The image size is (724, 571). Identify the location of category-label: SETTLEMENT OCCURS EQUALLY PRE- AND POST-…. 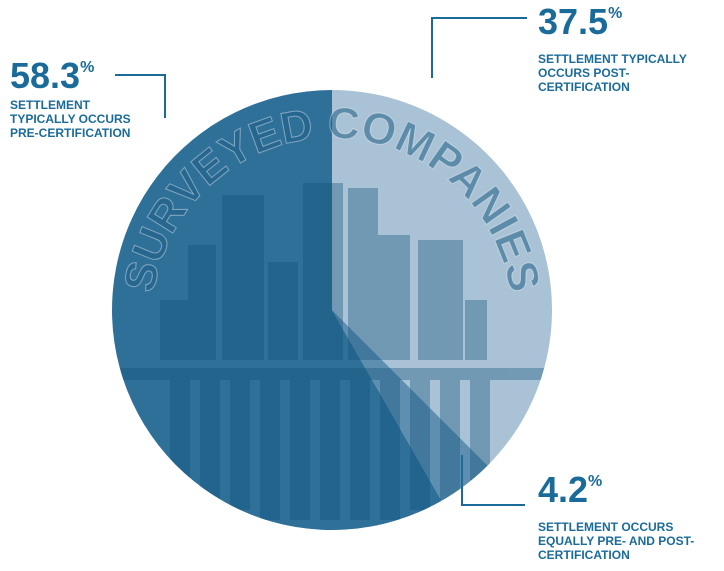
(616, 541).